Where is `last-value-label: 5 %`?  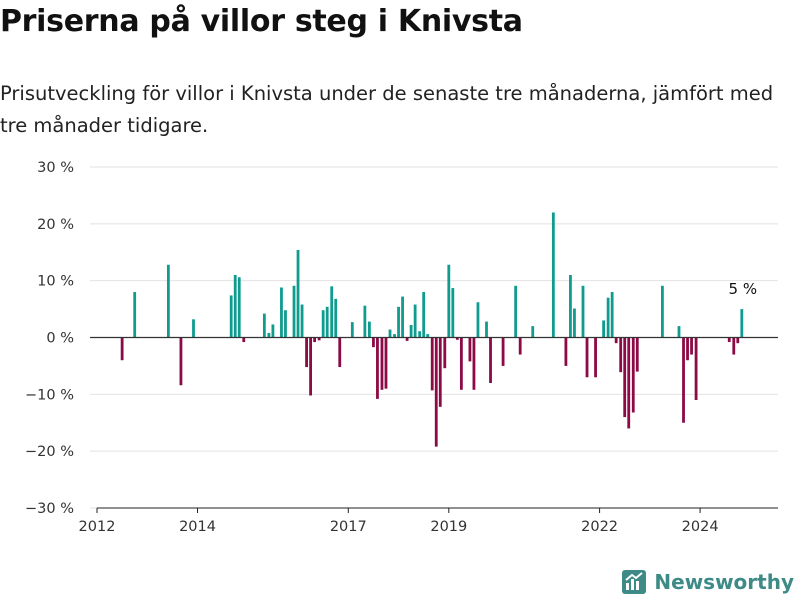 last-value-label: 5 % is located at coordinates (743, 289).